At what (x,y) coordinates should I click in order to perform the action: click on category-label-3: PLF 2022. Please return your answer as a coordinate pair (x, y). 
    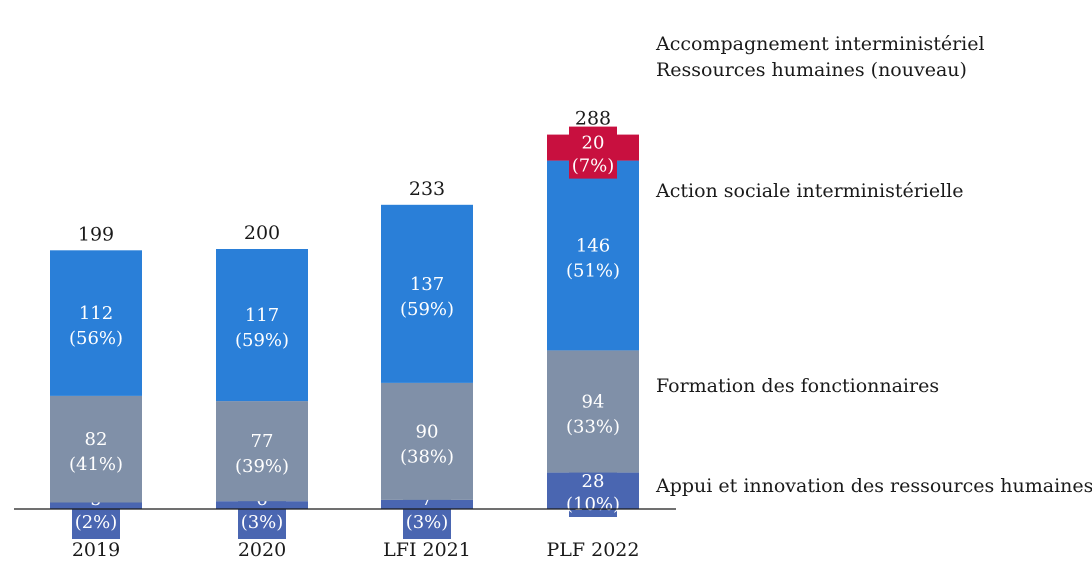
    Looking at the image, I should click on (593, 550).